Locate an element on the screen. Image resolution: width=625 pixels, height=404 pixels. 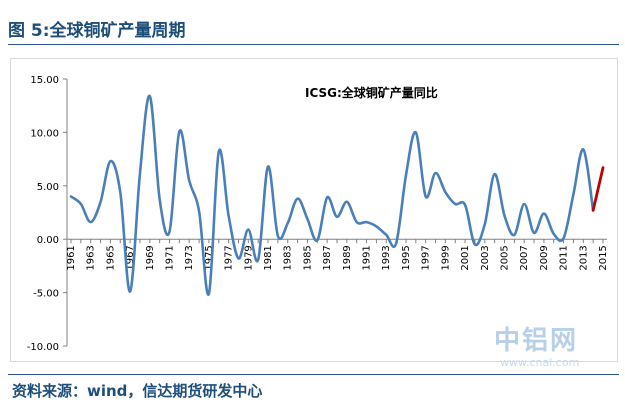
x-tick-label: 2001 is located at coordinates (465, 257).